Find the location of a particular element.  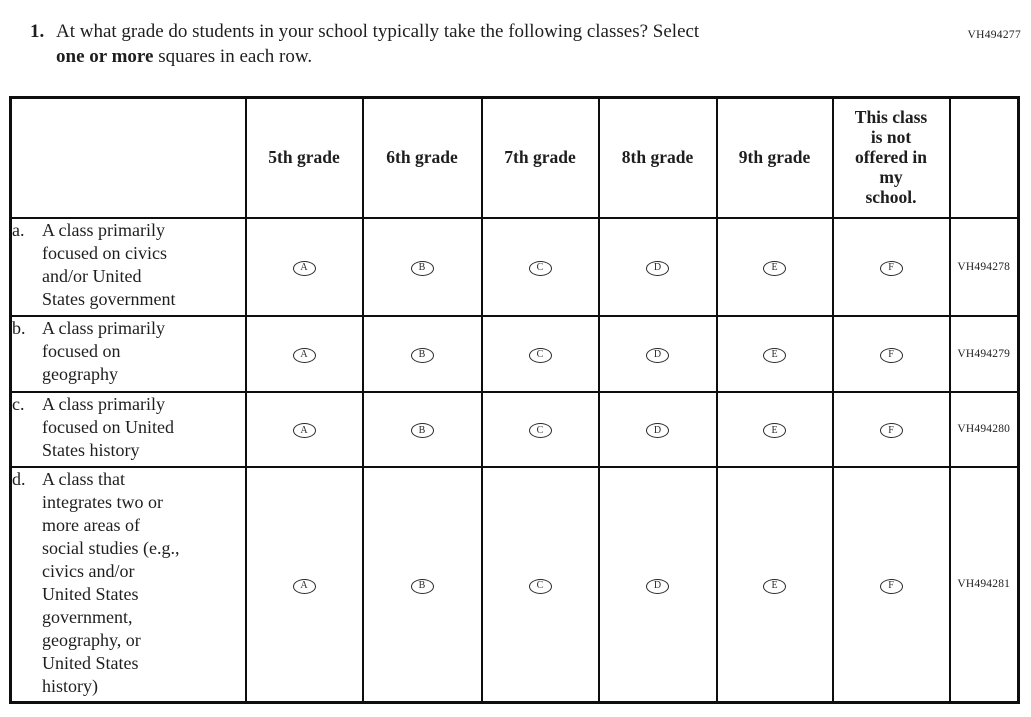

row-a-cell-8th: D is located at coordinates (657, 266).